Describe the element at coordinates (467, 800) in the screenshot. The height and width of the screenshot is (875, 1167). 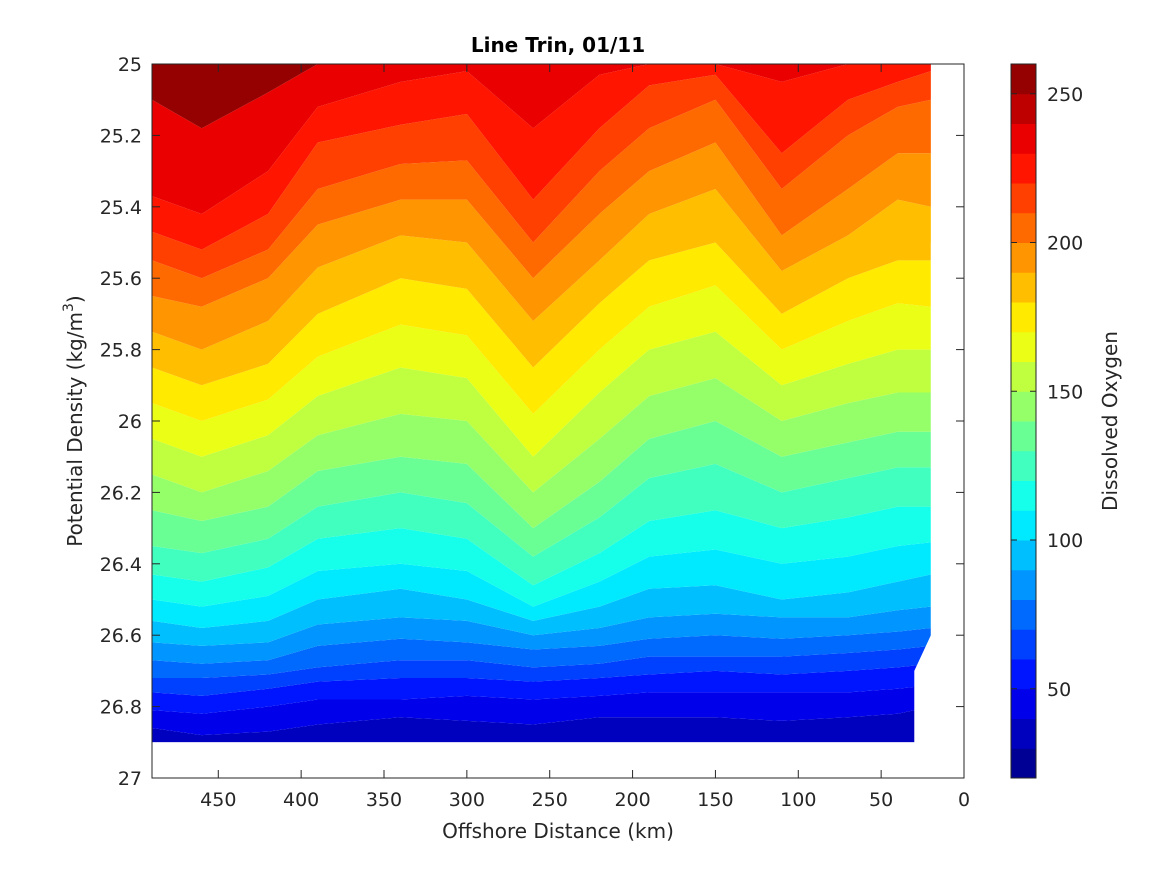
I see `x-tick-label: 300` at that location.